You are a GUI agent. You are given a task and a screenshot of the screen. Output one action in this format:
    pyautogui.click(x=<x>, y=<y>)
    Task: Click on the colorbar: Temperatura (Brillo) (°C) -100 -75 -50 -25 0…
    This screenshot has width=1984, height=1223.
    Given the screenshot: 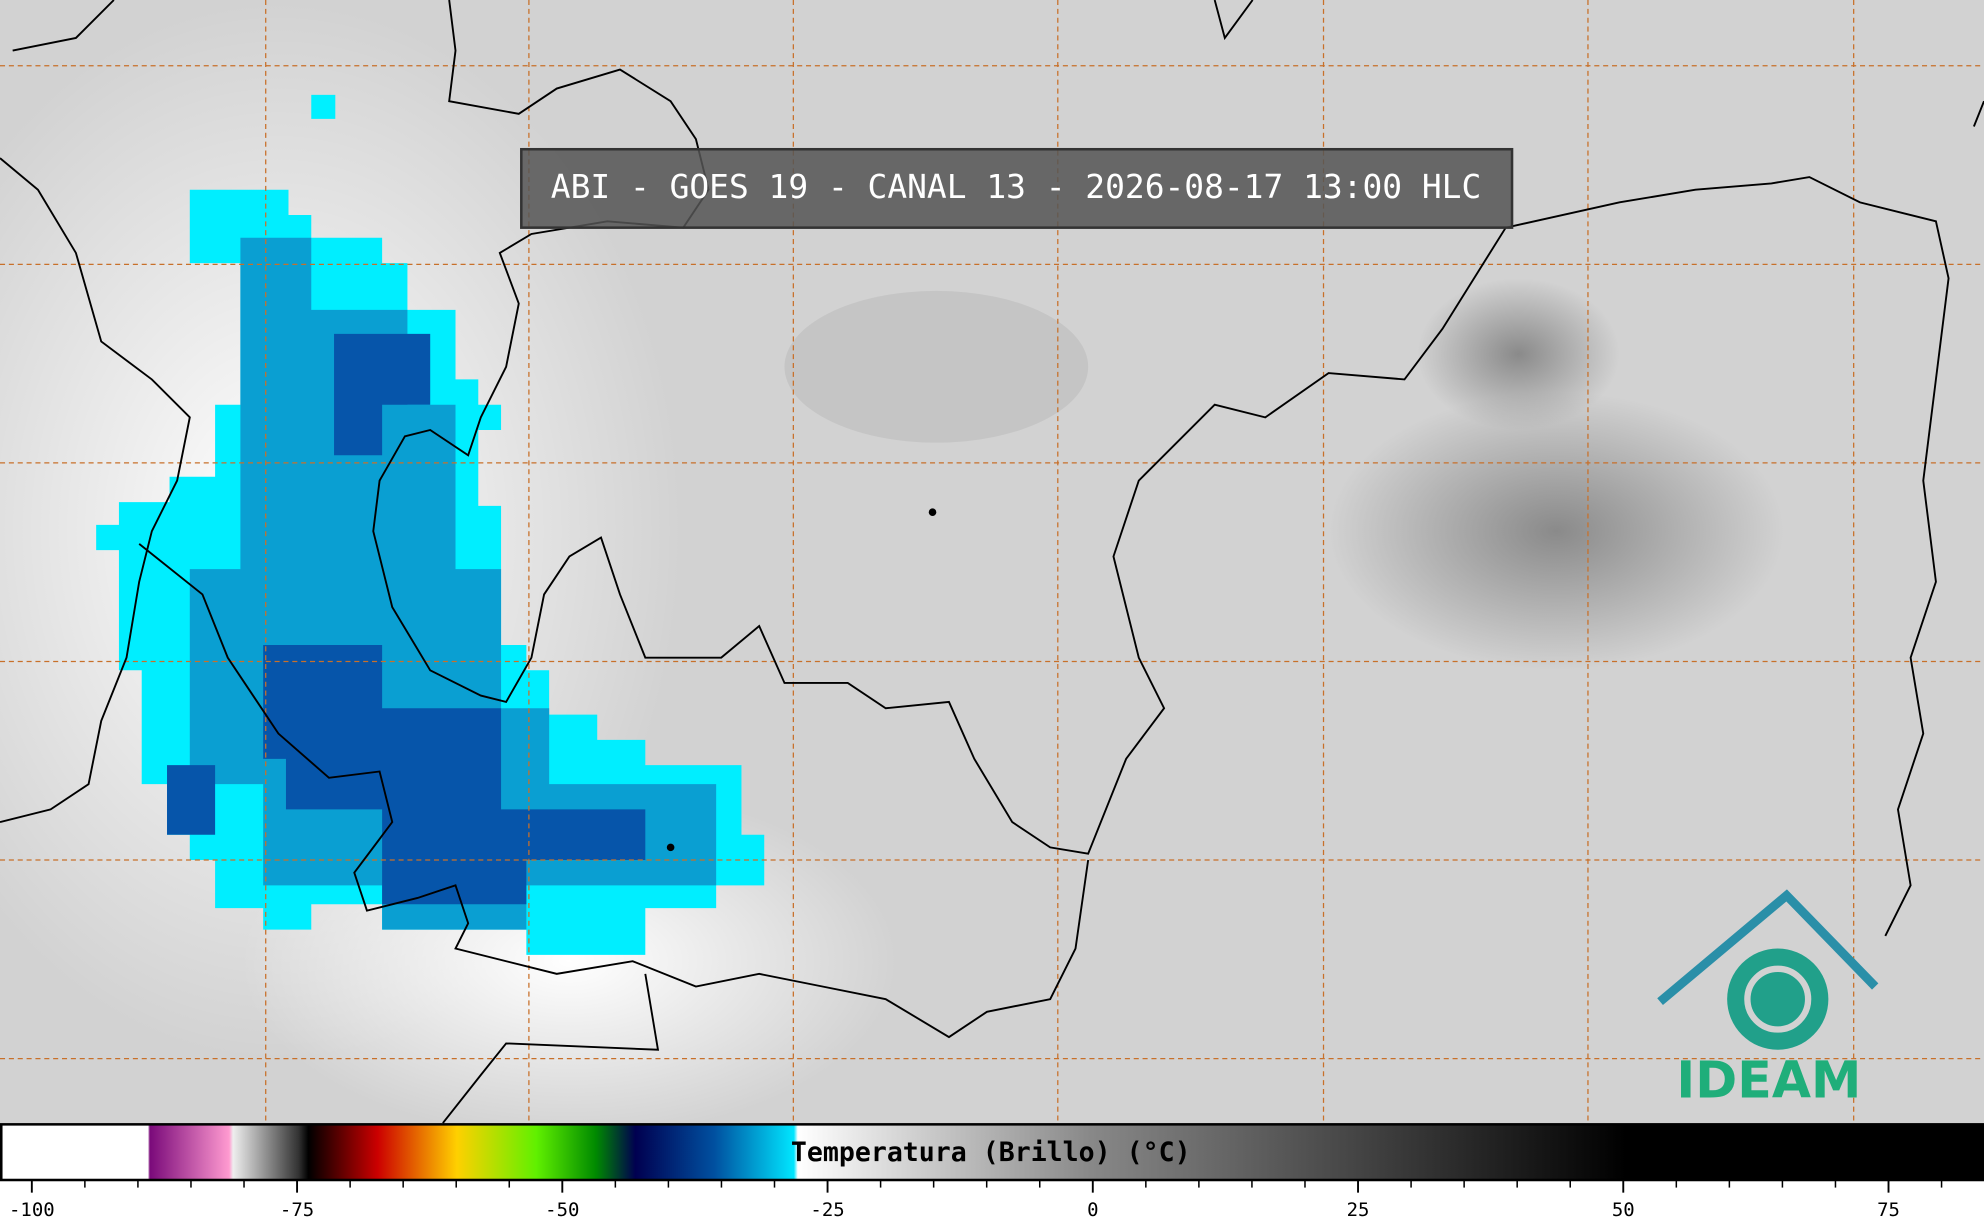 What is the action you would take?
    pyautogui.click(x=992, y=1172)
    